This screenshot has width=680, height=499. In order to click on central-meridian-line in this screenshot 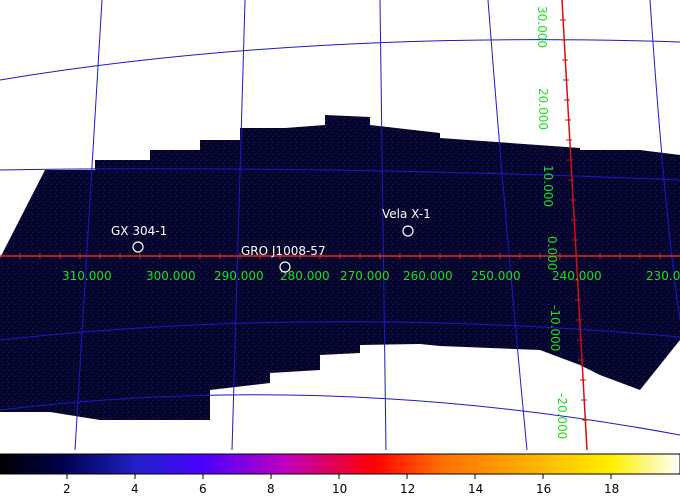, I will do `click(574, 225)`.